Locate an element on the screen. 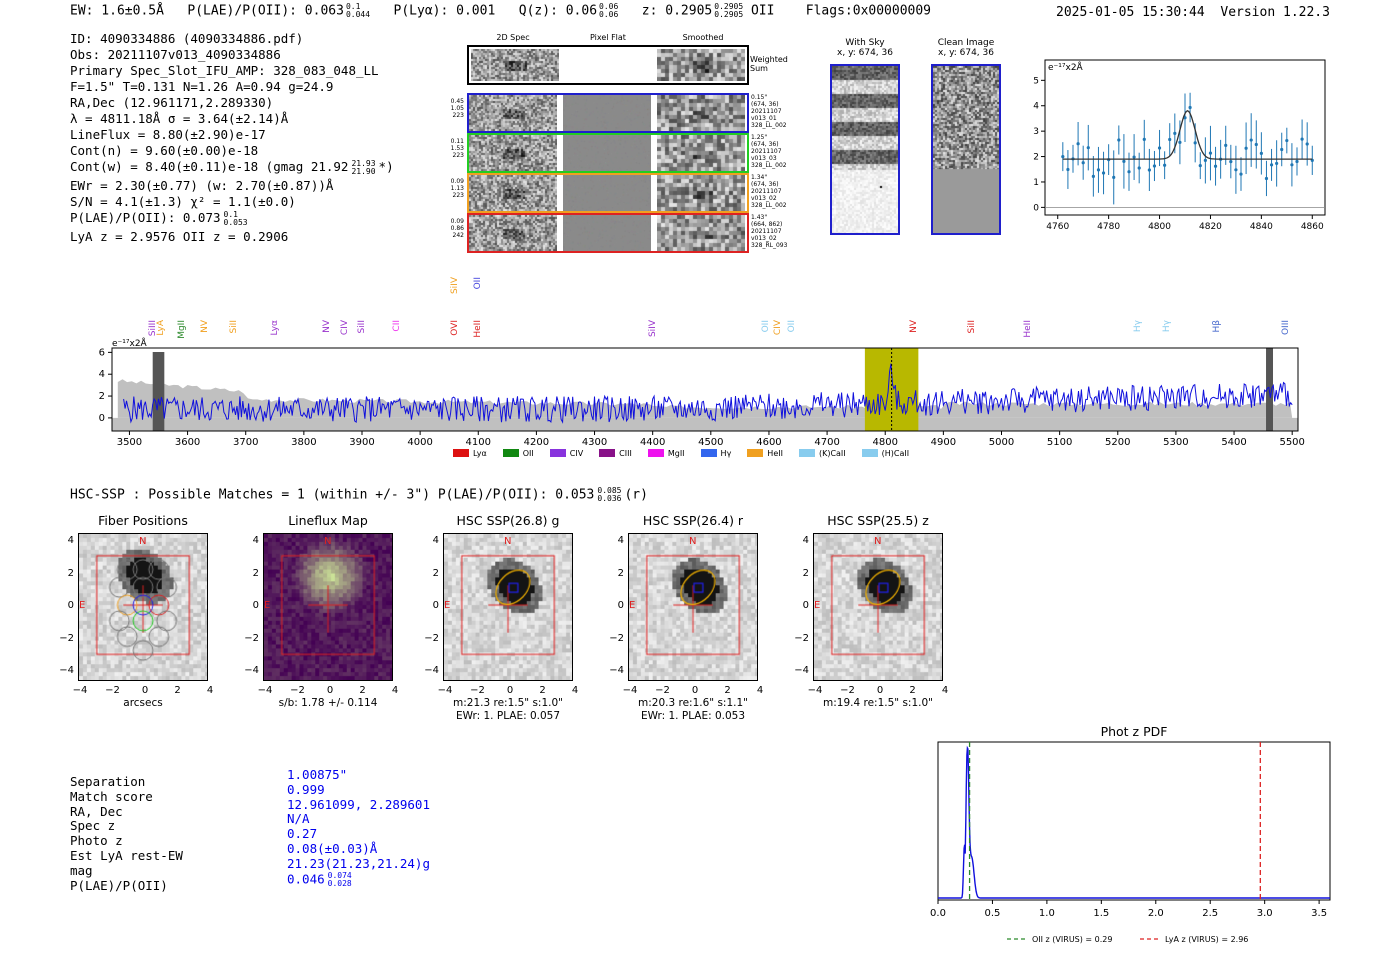  fiber-row-right-info: 1.43" (664, 862) 20211107 v013_02 328_RL_093 is located at coordinates (771, 231).